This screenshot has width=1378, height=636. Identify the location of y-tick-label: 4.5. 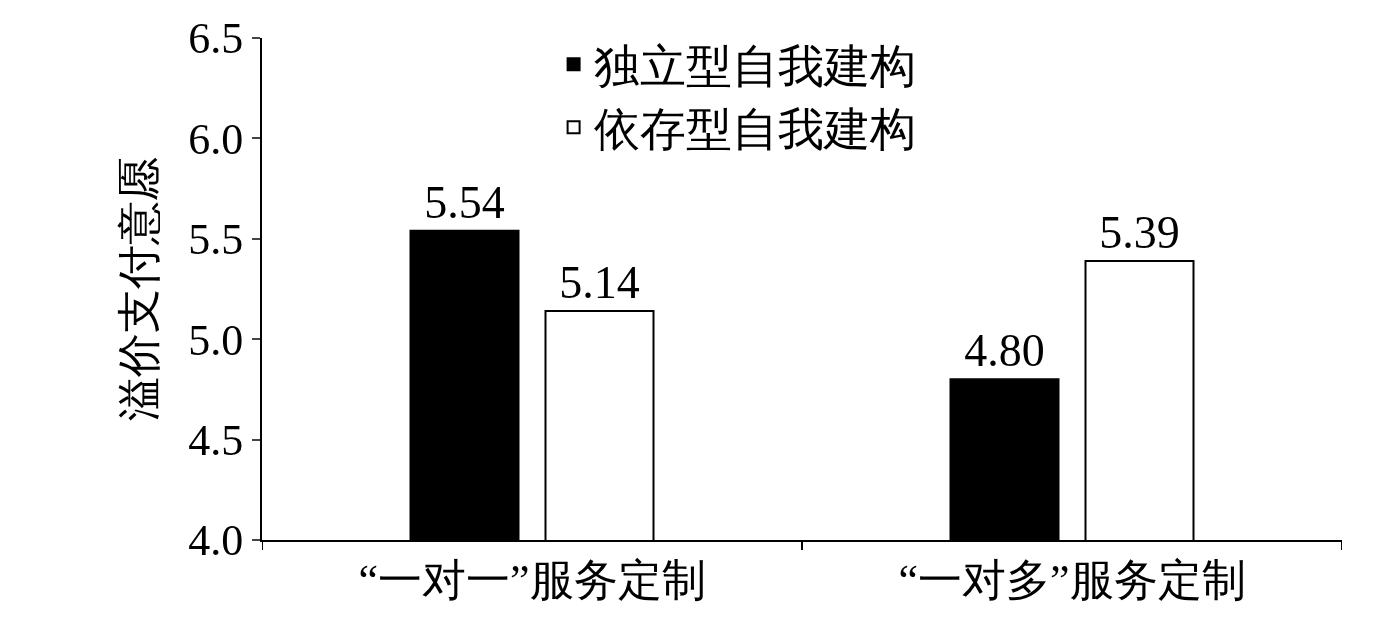
(216, 440).